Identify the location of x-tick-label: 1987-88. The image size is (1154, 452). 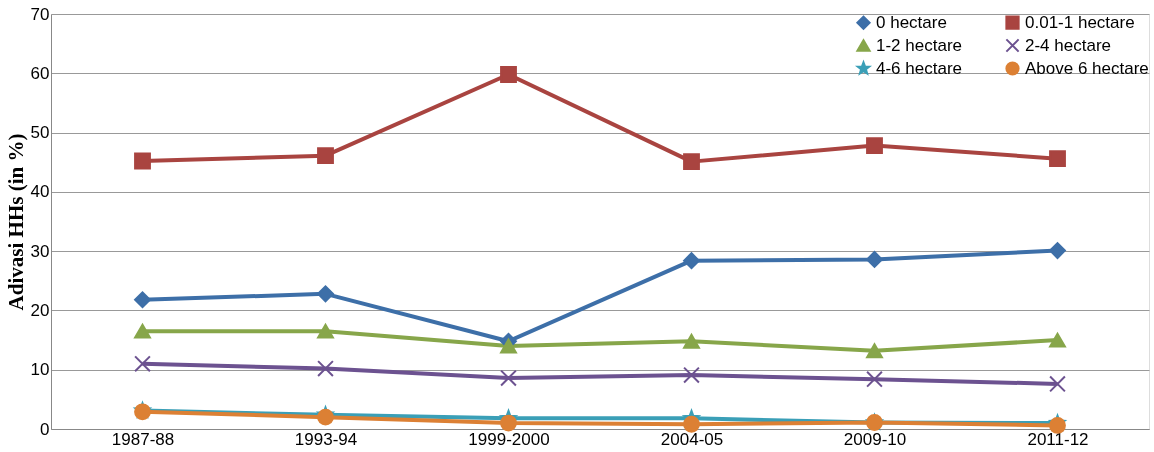
(143, 439).